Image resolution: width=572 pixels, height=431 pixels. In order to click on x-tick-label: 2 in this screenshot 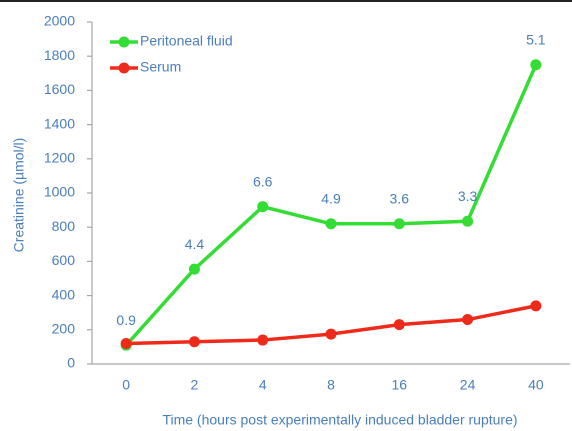, I will do `click(195, 385)`.